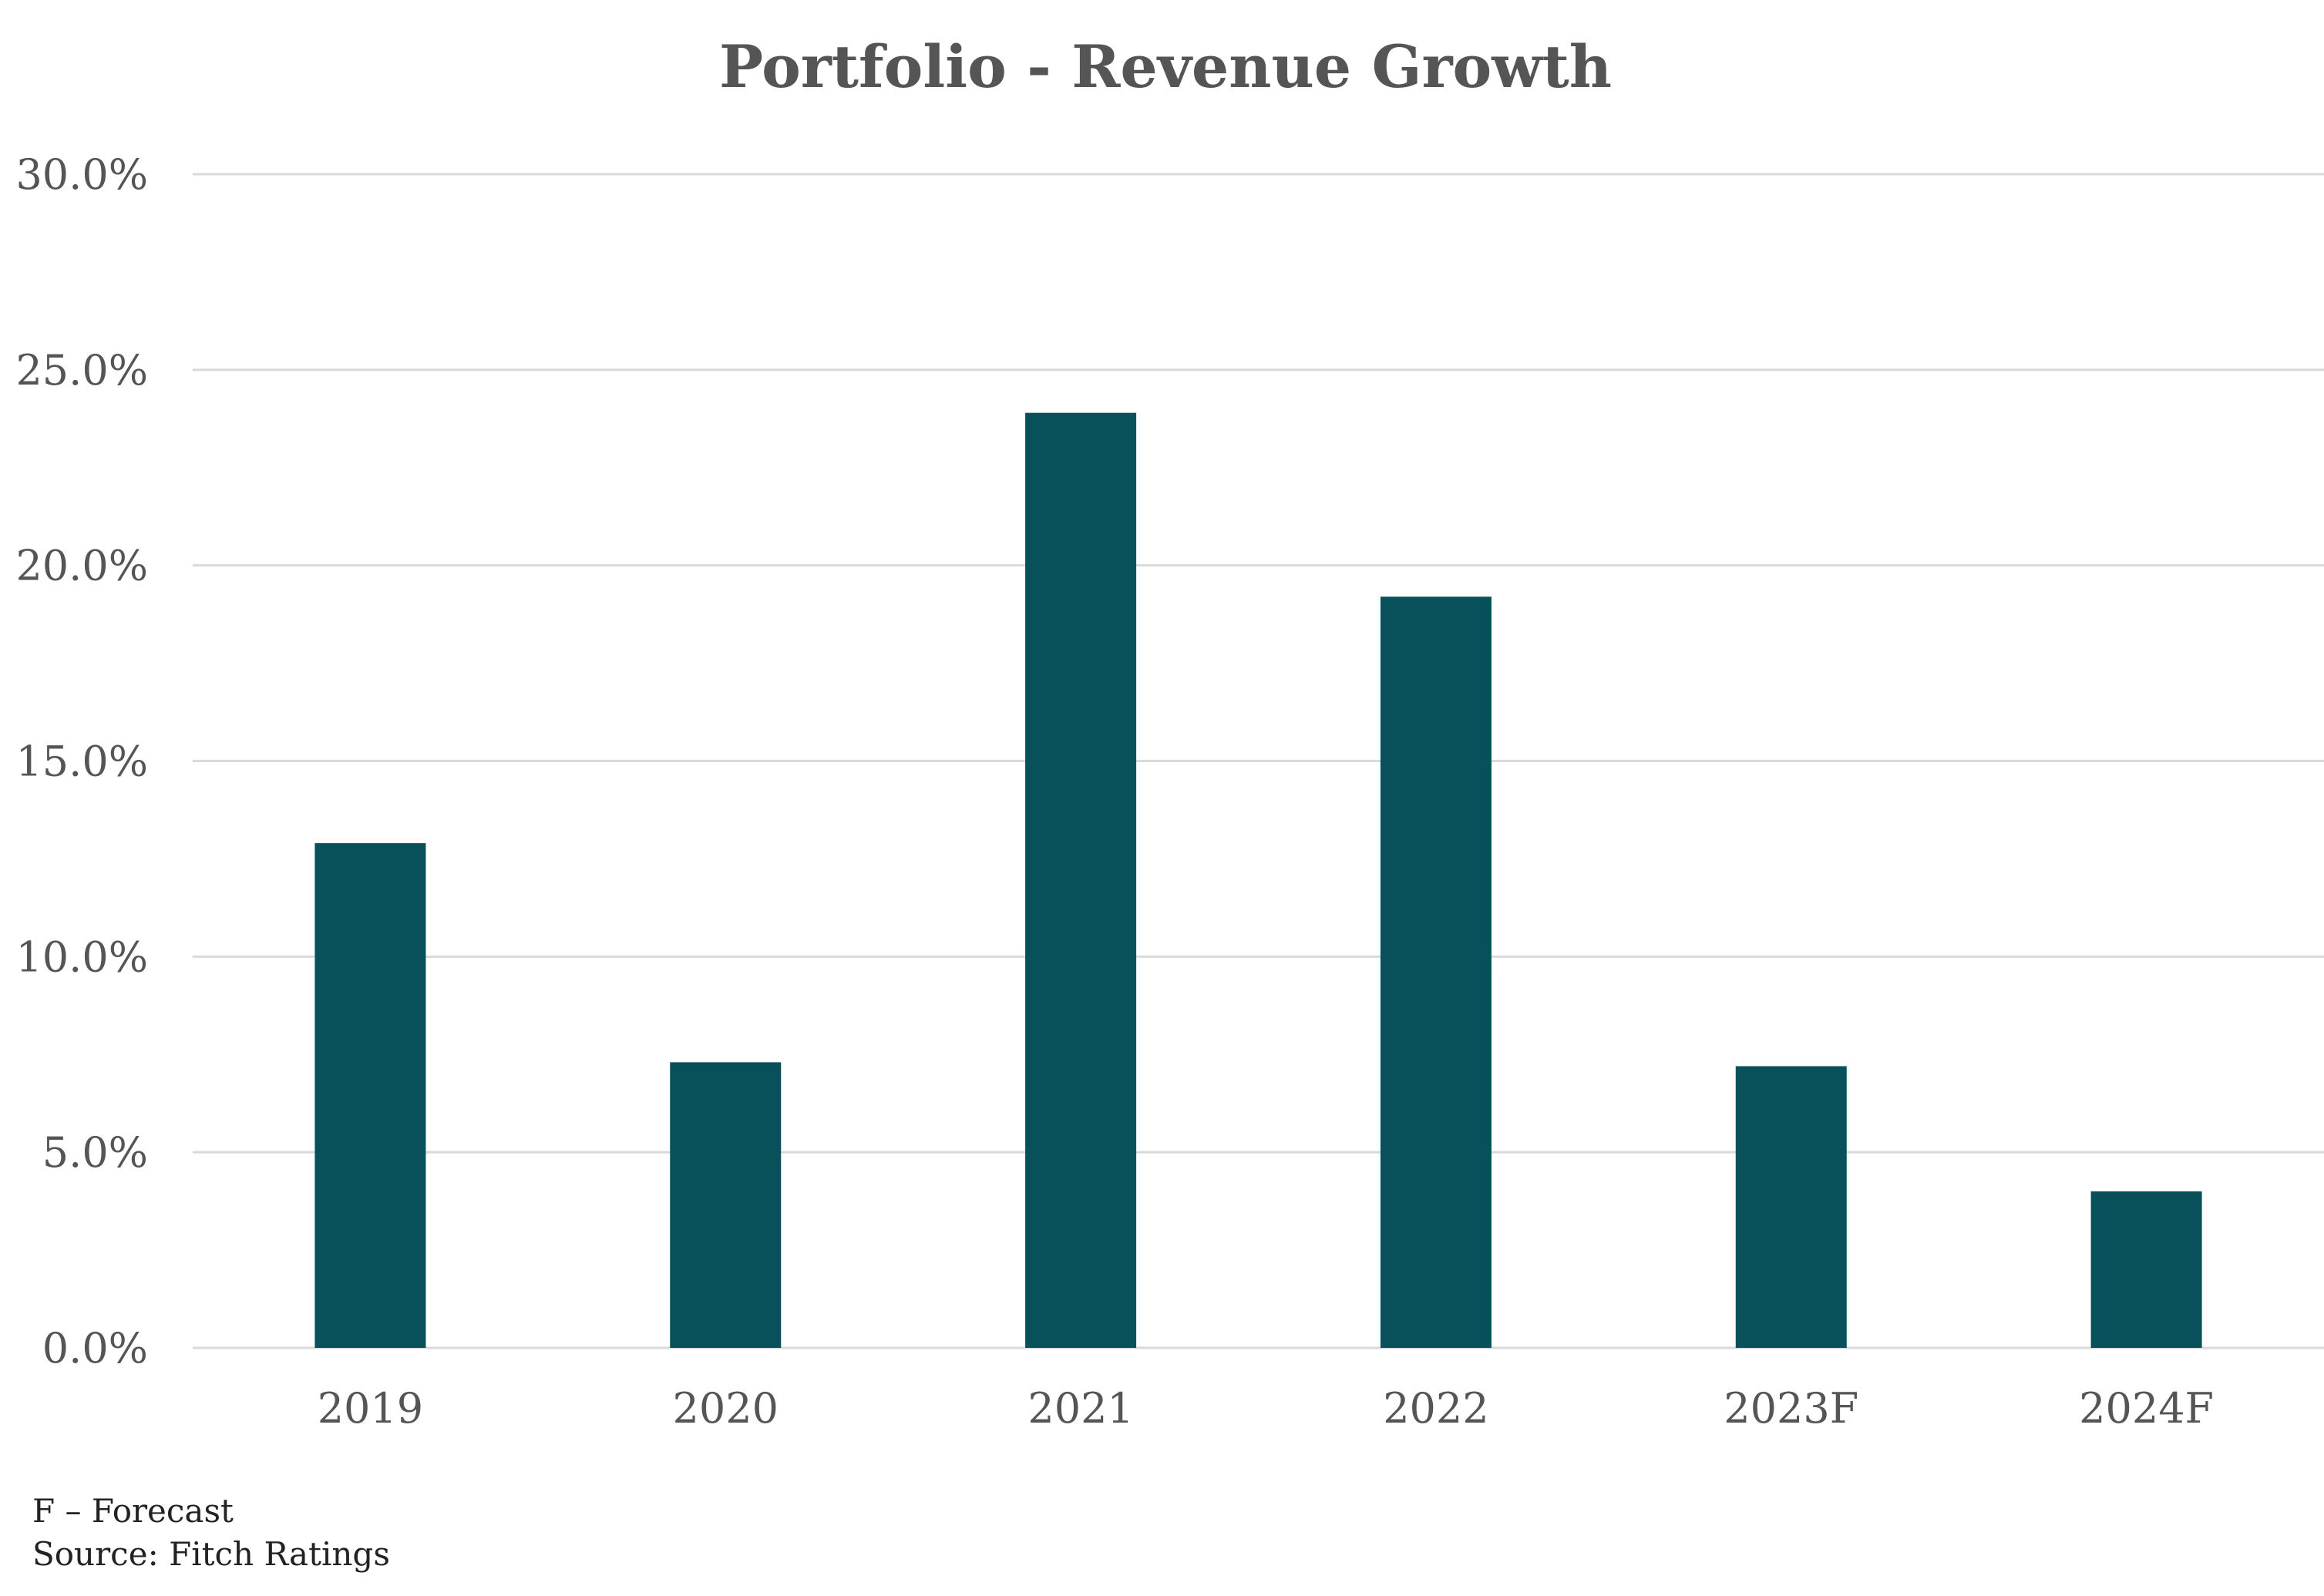  What do you see at coordinates (370, 1096) in the screenshot?
I see `bar-2019` at bounding box center [370, 1096].